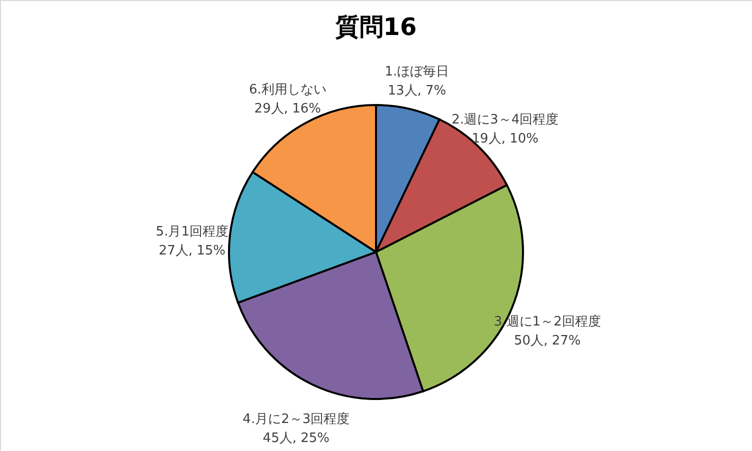  Describe the element at coordinates (547, 341) in the screenshot. I see `data-label: 50人, 27%` at that location.